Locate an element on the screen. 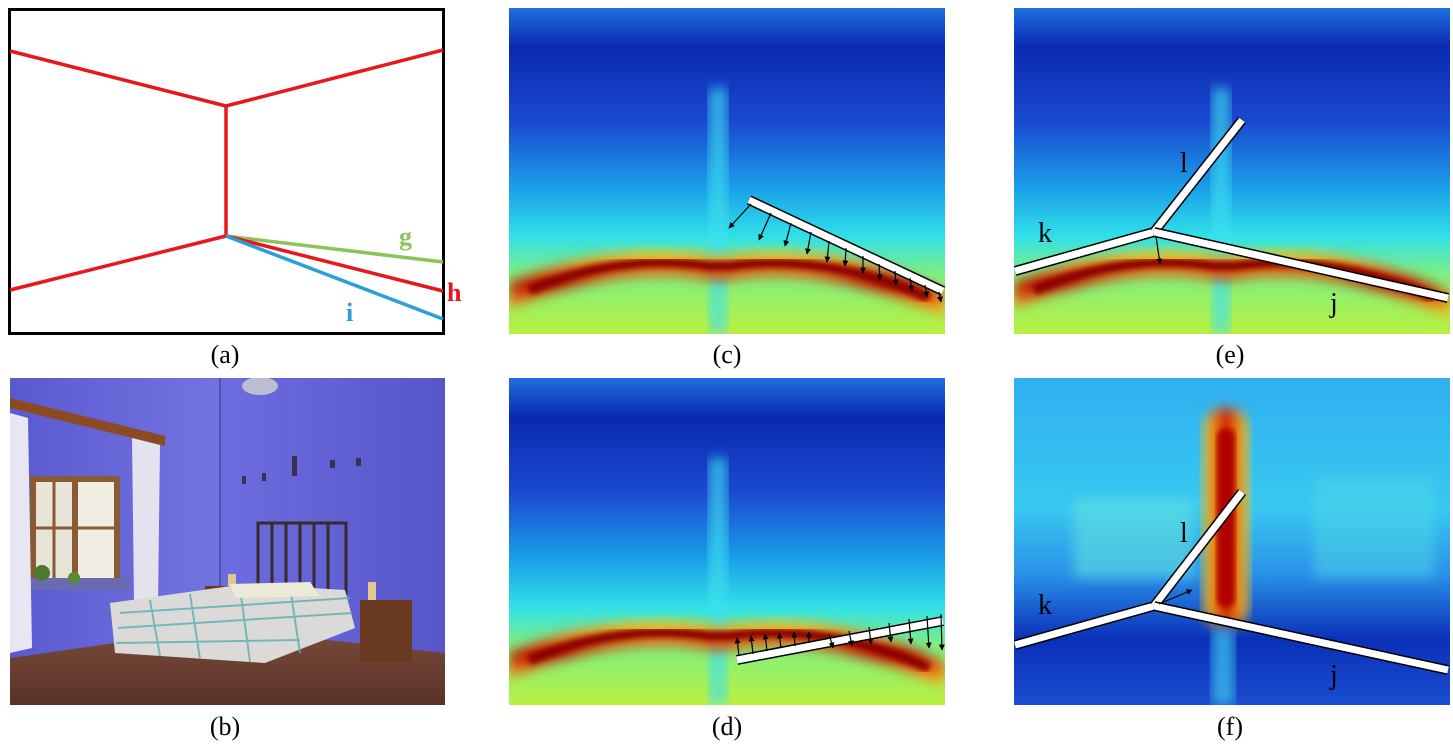 The height and width of the screenshot is (749, 1453). panel-f-heatmap: k l j is located at coordinates (1232, 541).